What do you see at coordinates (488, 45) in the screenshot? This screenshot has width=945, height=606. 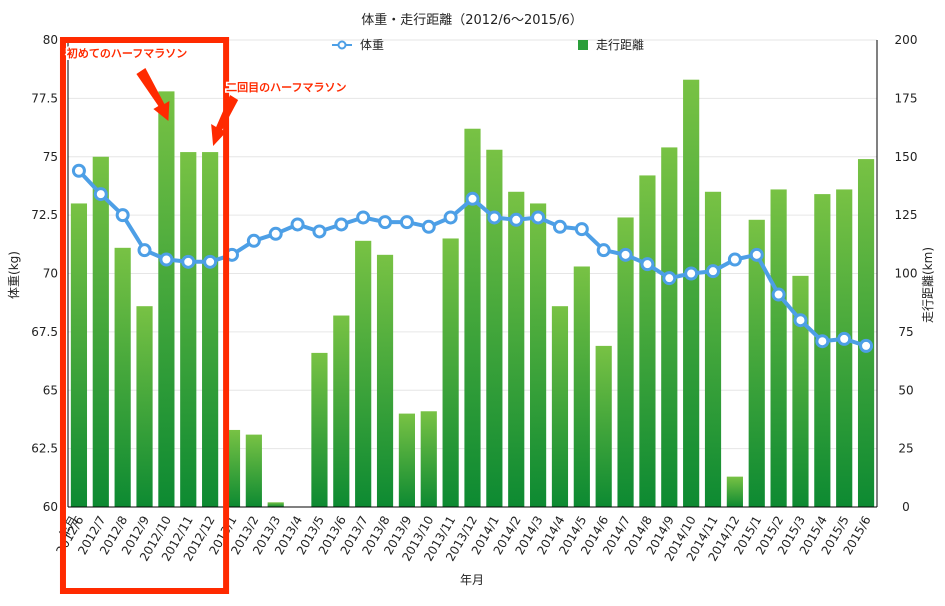 I see `legend: 体重 走行距離` at bounding box center [488, 45].